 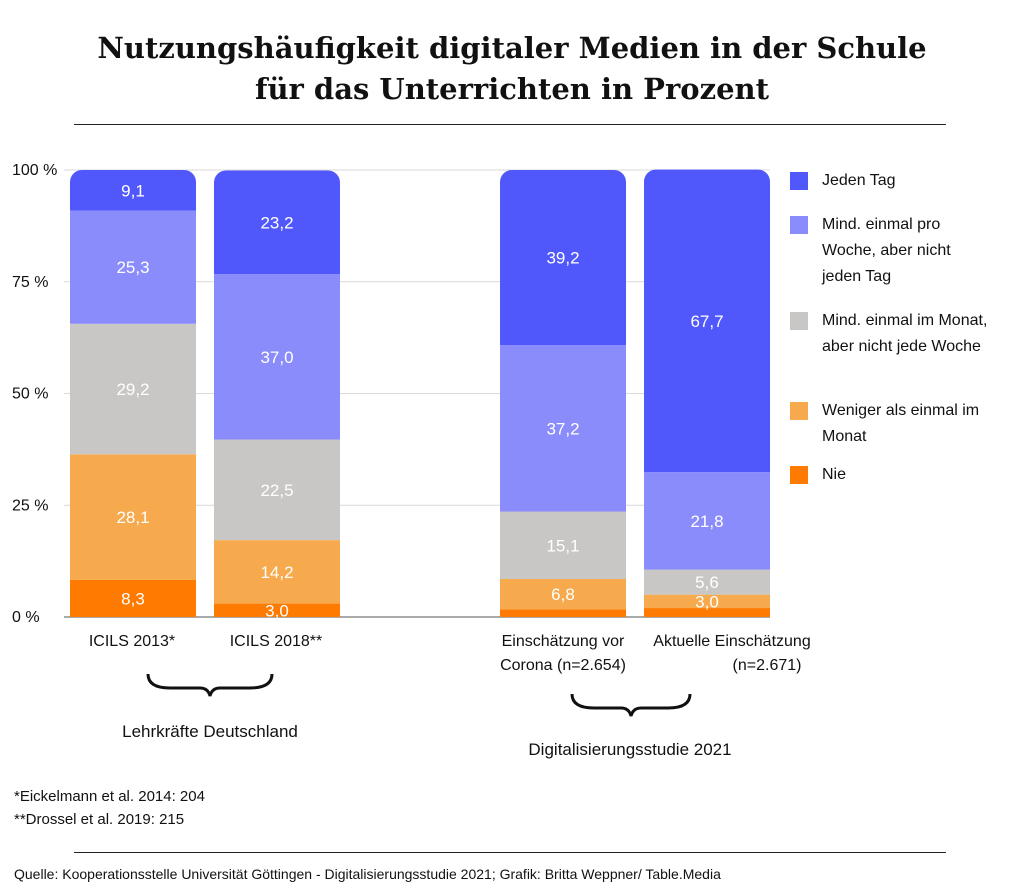 What do you see at coordinates (859, 180) in the screenshot?
I see `legend-label: Jeden Tag` at bounding box center [859, 180].